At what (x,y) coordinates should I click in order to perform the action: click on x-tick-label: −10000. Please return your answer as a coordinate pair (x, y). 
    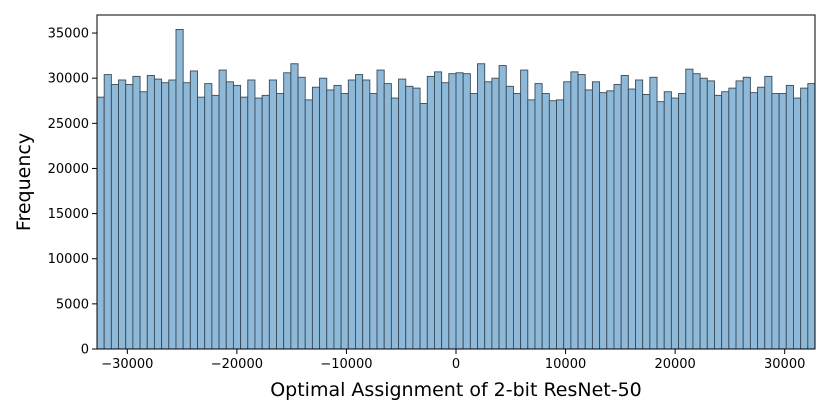
    Looking at the image, I should click on (346, 364).